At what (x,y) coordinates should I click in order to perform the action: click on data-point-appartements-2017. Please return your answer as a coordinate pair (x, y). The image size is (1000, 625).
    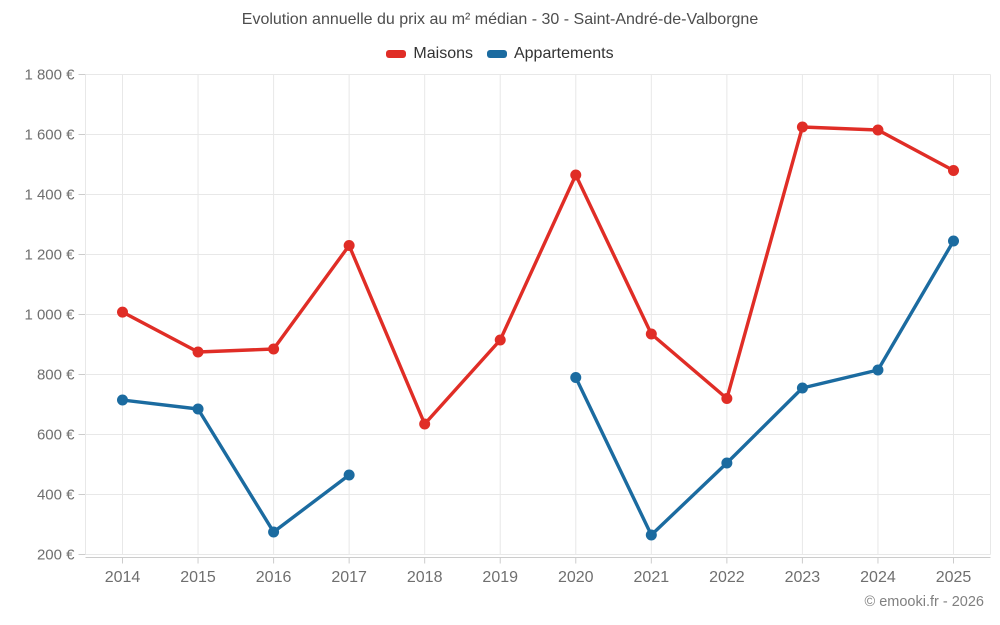
    Looking at the image, I should click on (349, 475).